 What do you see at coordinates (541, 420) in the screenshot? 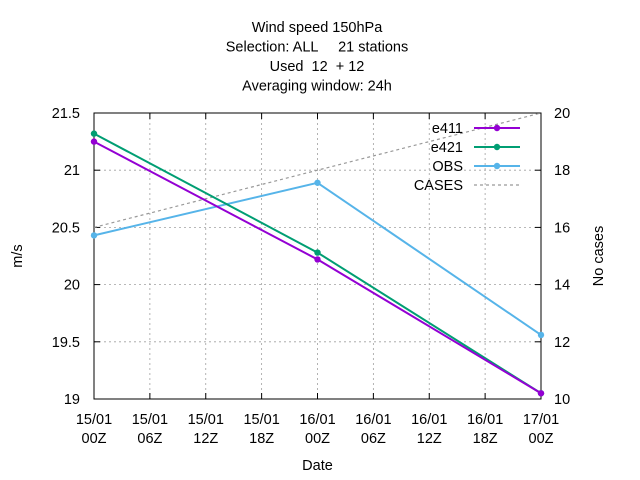
I see `x-tick-label-date: 17/01` at bounding box center [541, 420].